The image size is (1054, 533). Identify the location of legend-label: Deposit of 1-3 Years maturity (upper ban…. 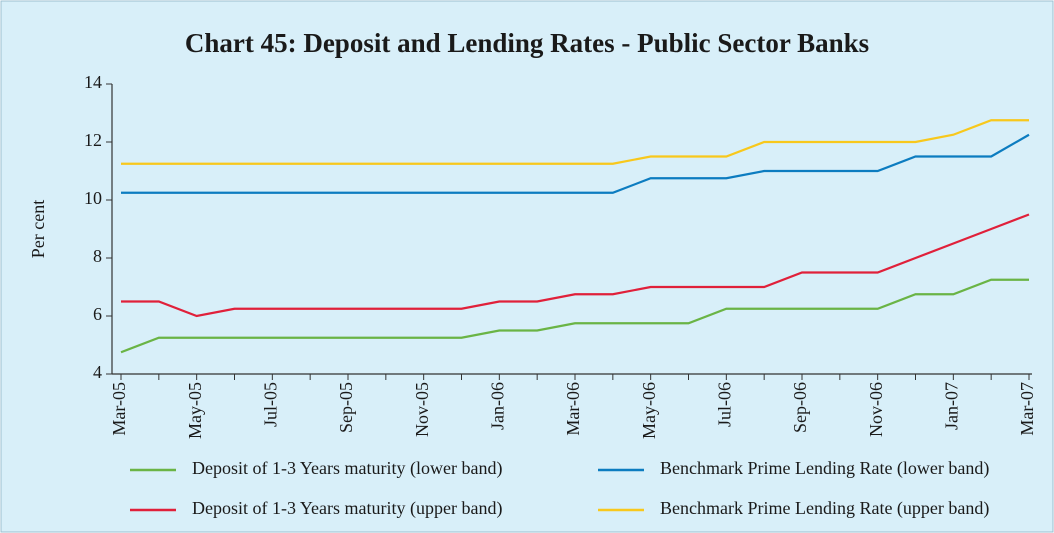
(347, 508).